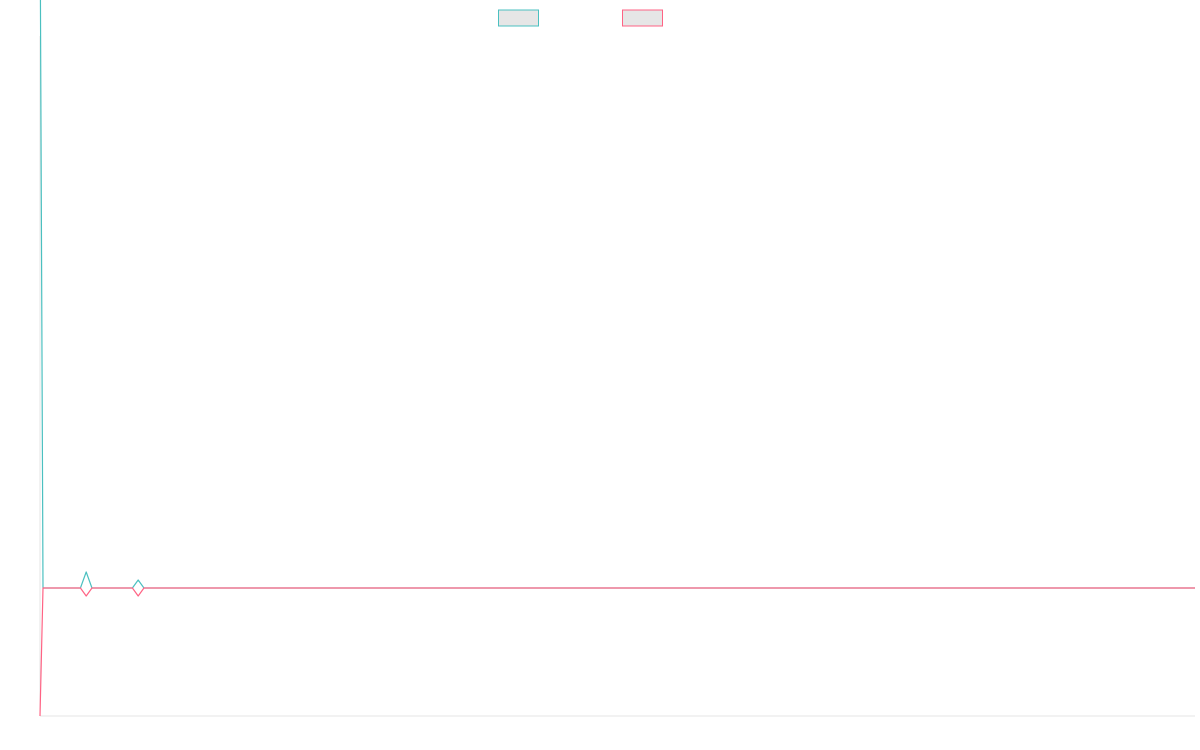 Image resolution: width=1200 pixels, height=750 pixels. What do you see at coordinates (580, 18) in the screenshot?
I see `legend` at bounding box center [580, 18].